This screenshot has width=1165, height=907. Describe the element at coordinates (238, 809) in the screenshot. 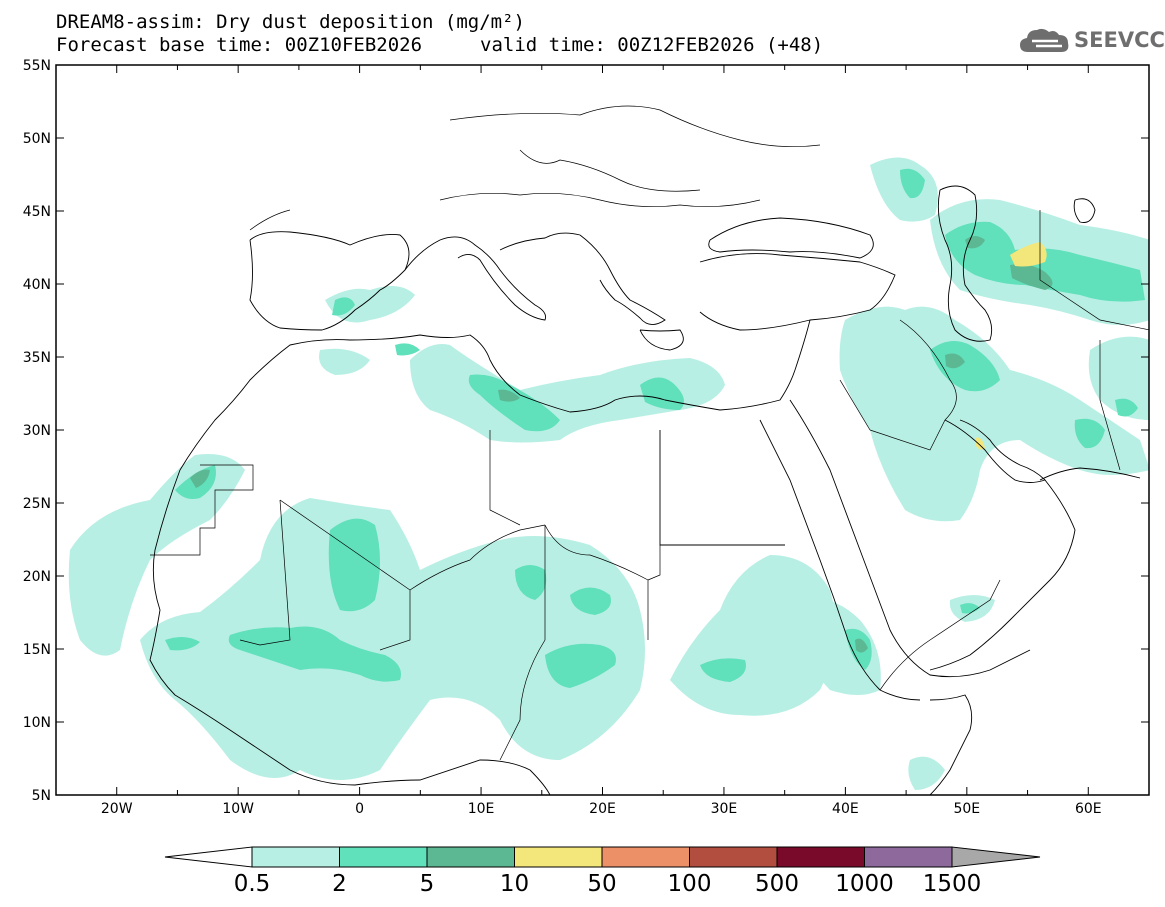

I see `lon-label: 10W` at that location.